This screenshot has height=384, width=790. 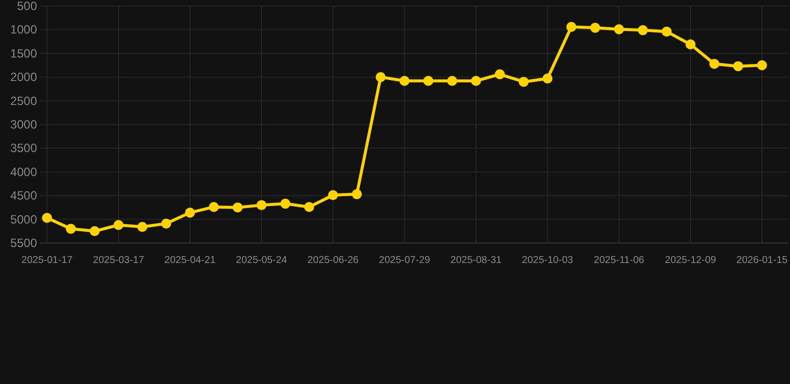 What do you see at coordinates (262, 260) in the screenshot?
I see `x-tick-label: 2025-05-24` at bounding box center [262, 260].